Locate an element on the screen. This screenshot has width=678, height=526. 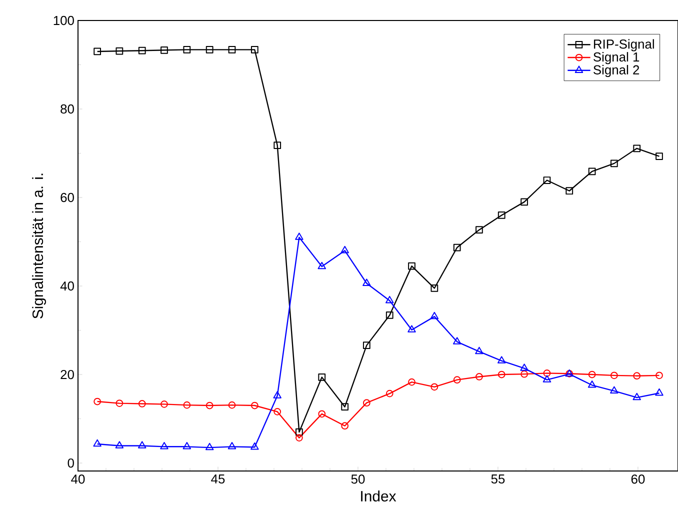
legend-label: Signal 1 is located at coordinates (617, 58).